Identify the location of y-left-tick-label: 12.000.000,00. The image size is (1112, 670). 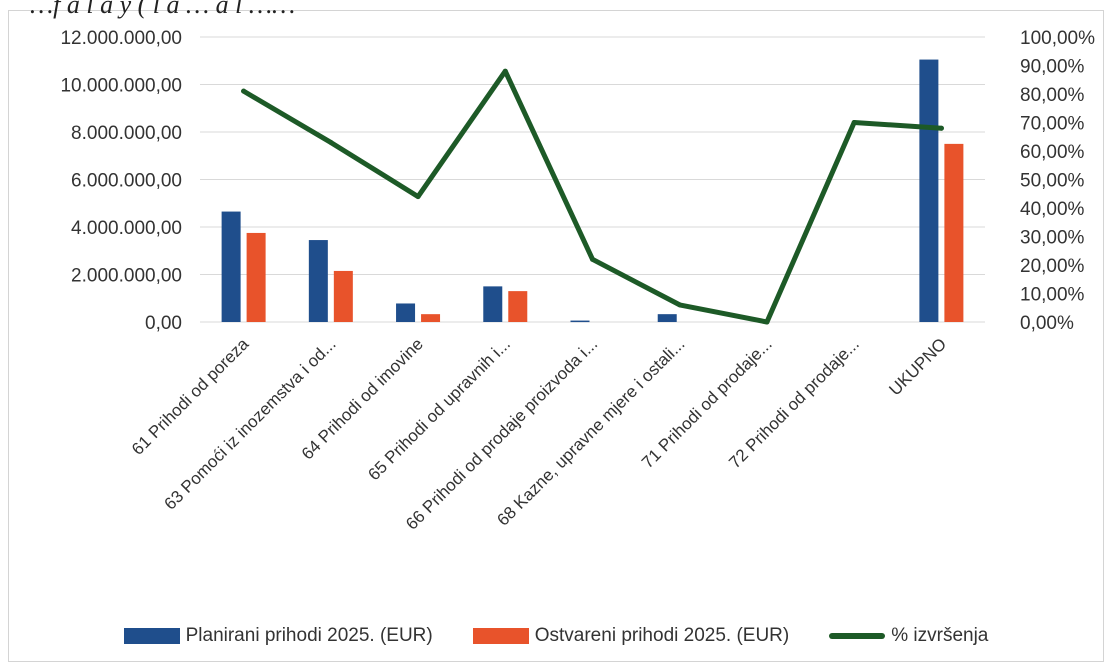
(121, 38).